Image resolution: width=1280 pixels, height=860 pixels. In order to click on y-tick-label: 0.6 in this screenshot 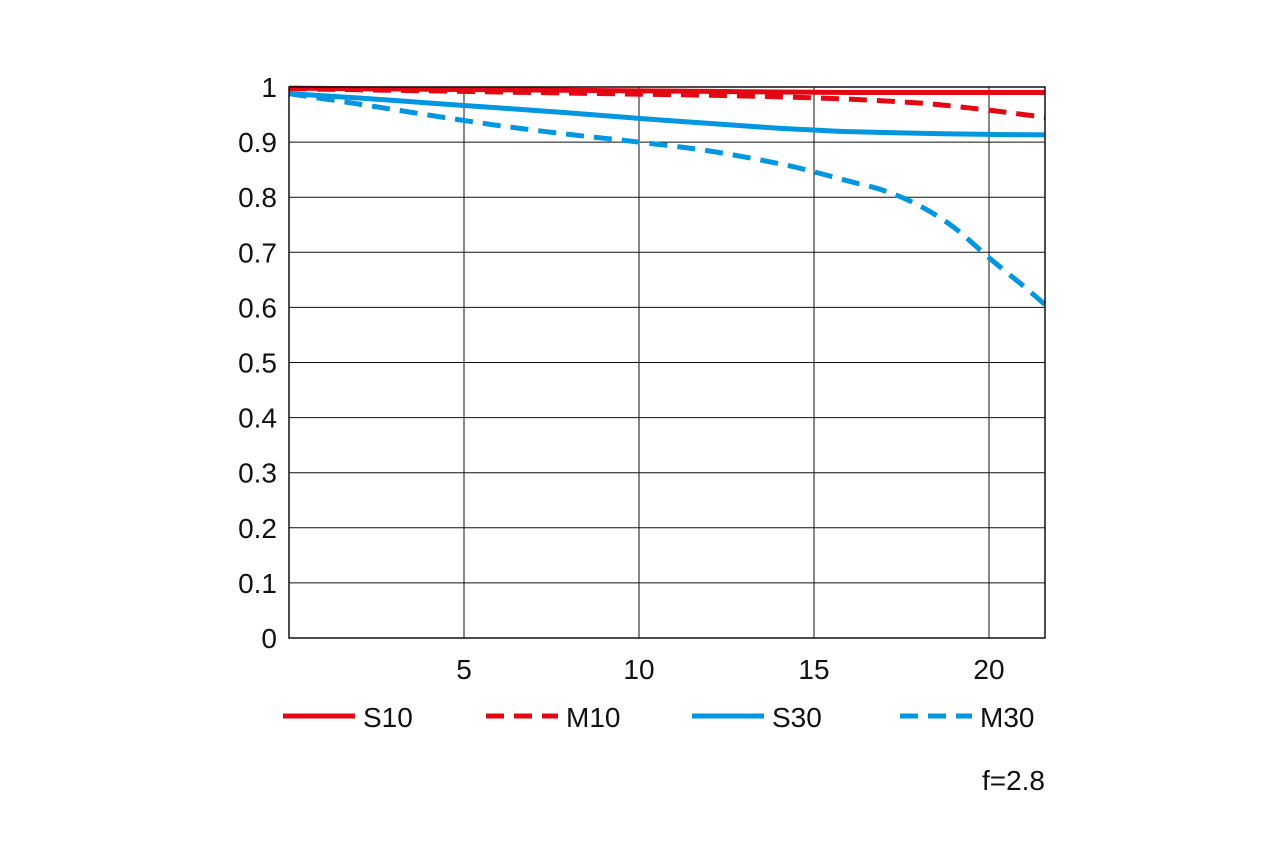, I will do `click(257, 307)`.